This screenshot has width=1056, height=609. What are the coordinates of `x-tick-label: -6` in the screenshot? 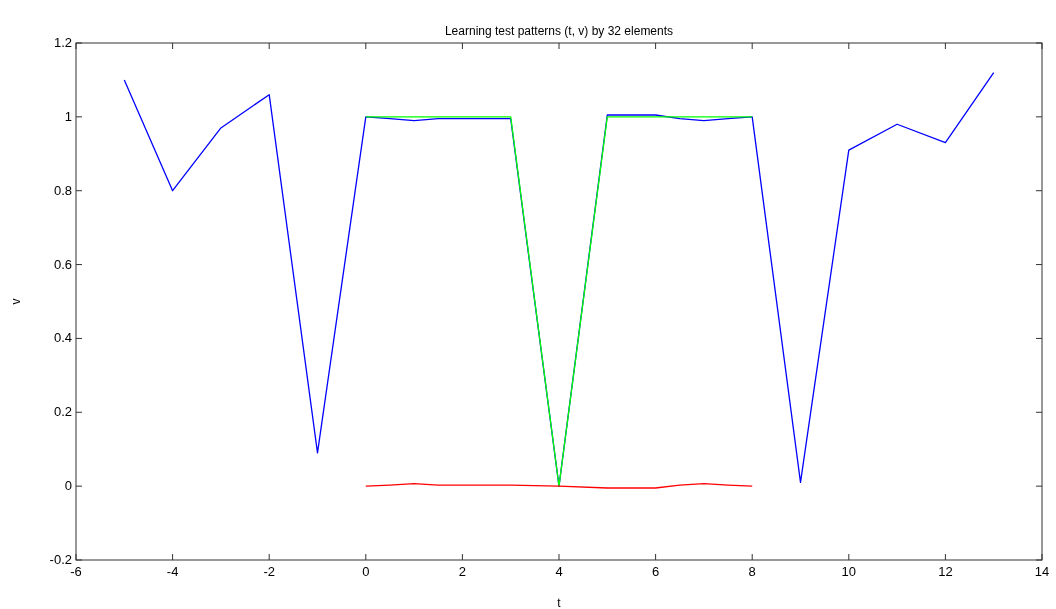 It's located at (76, 571).